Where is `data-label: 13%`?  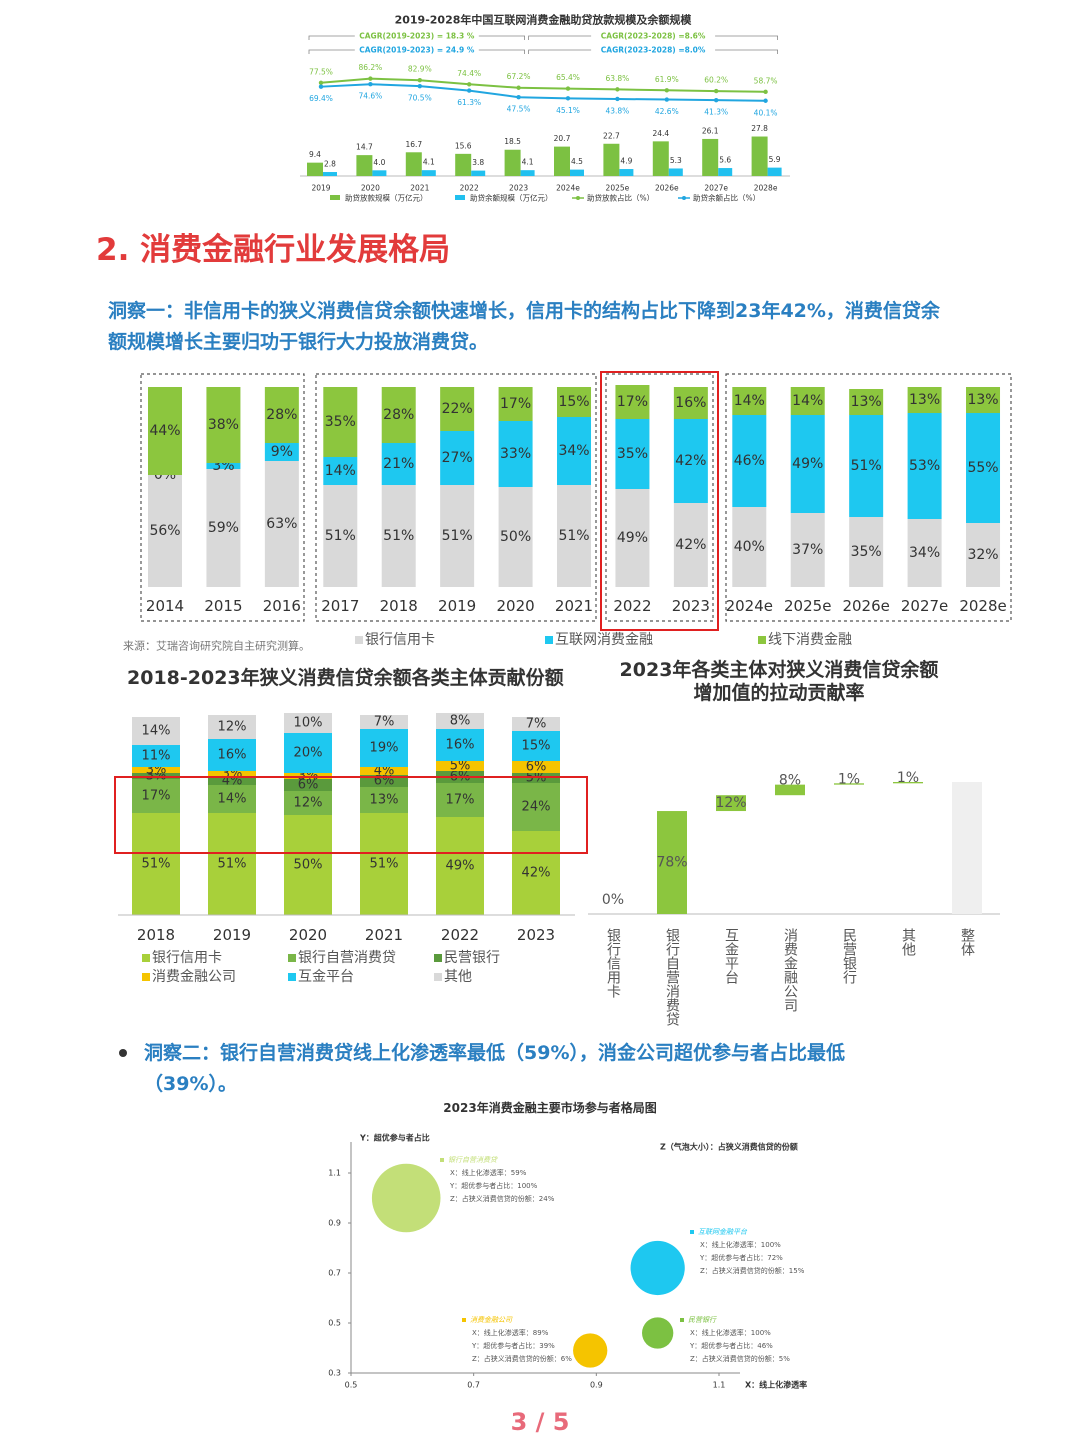
data-label: 13% is located at coordinates (384, 800).